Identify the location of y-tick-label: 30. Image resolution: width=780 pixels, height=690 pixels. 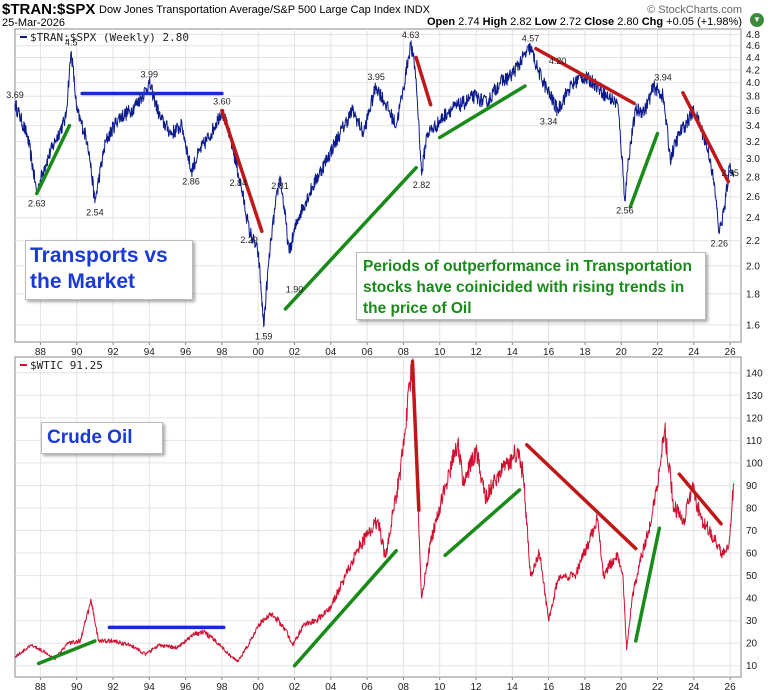
(752, 621).